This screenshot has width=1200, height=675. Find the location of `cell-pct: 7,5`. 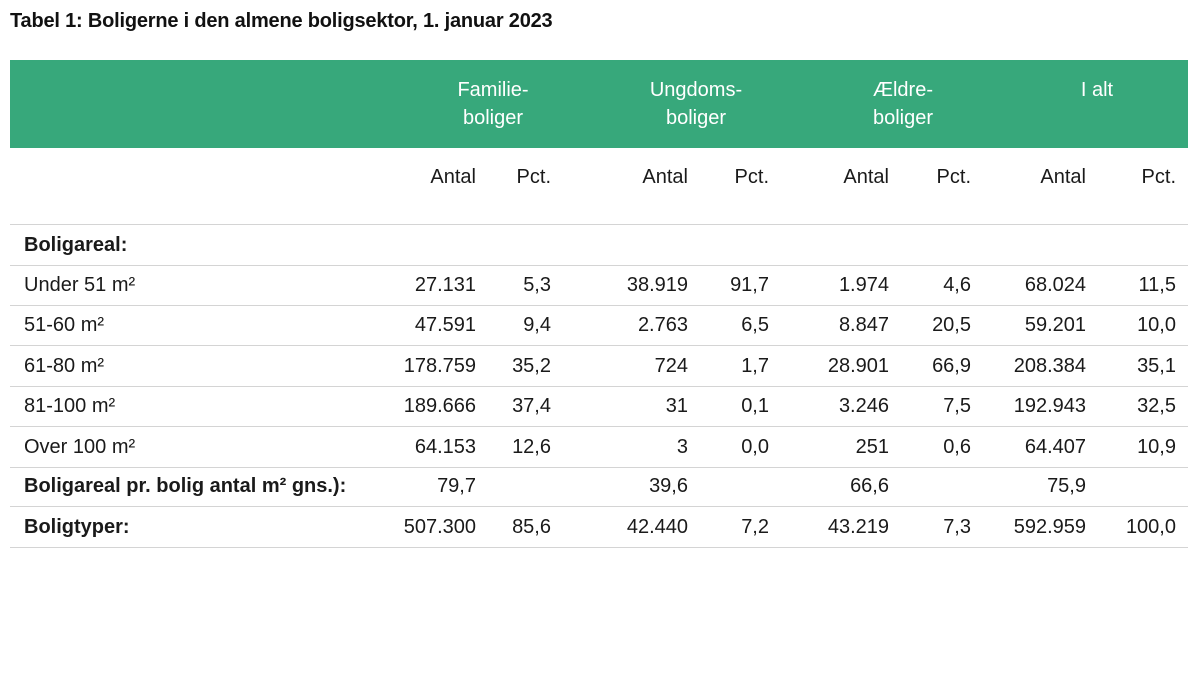

cell-pct: 7,5 is located at coordinates (957, 406).